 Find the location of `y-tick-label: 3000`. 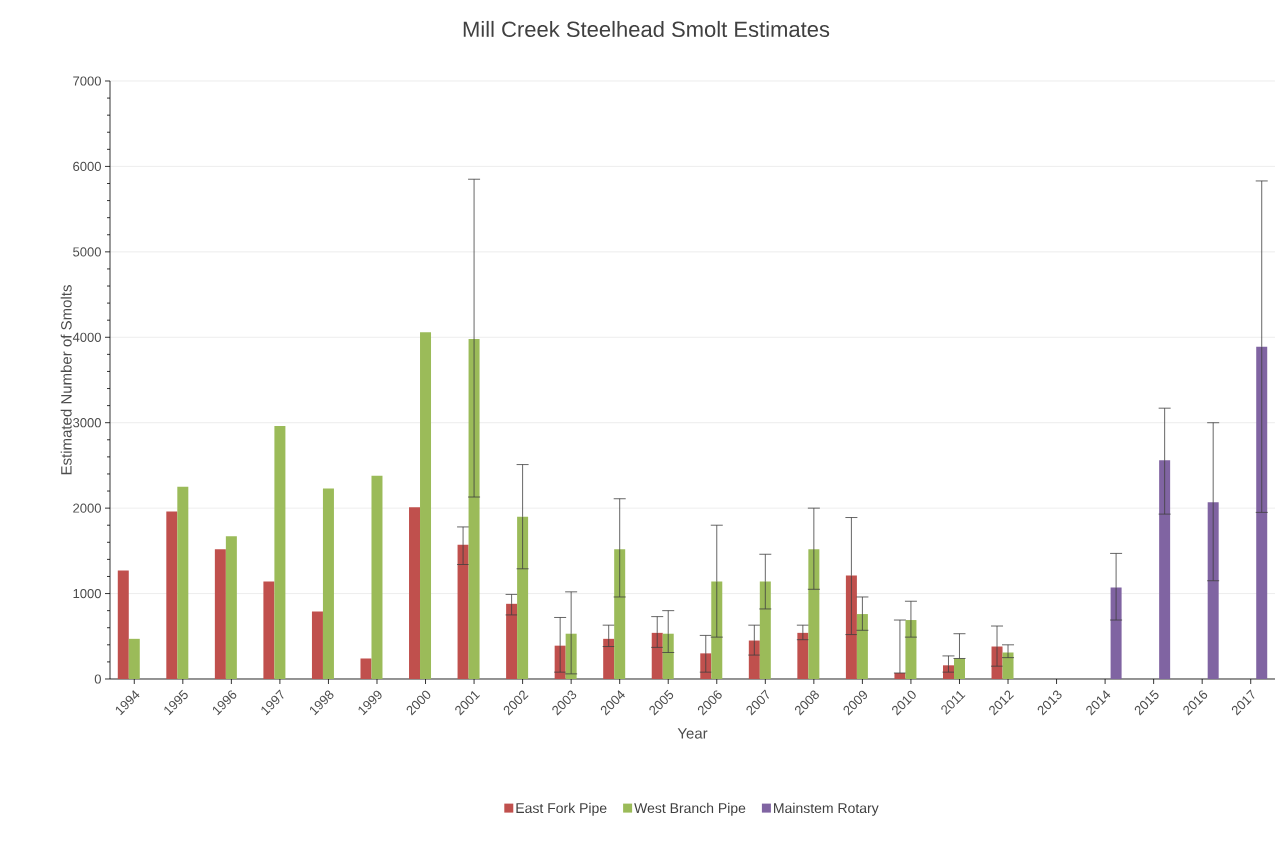

y-tick-label: 3000 is located at coordinates (87, 423).